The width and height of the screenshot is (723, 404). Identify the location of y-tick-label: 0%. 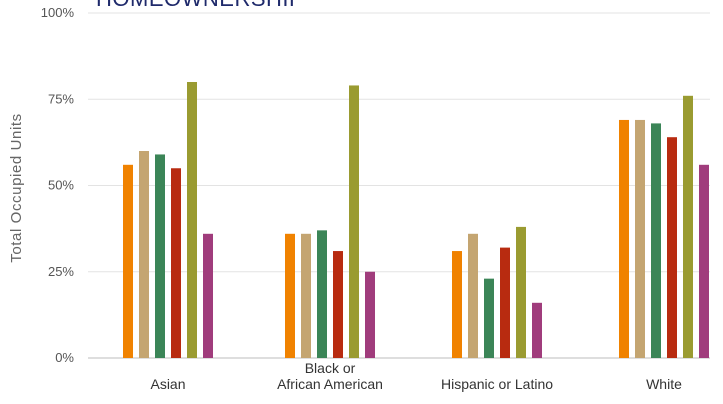
(64, 357).